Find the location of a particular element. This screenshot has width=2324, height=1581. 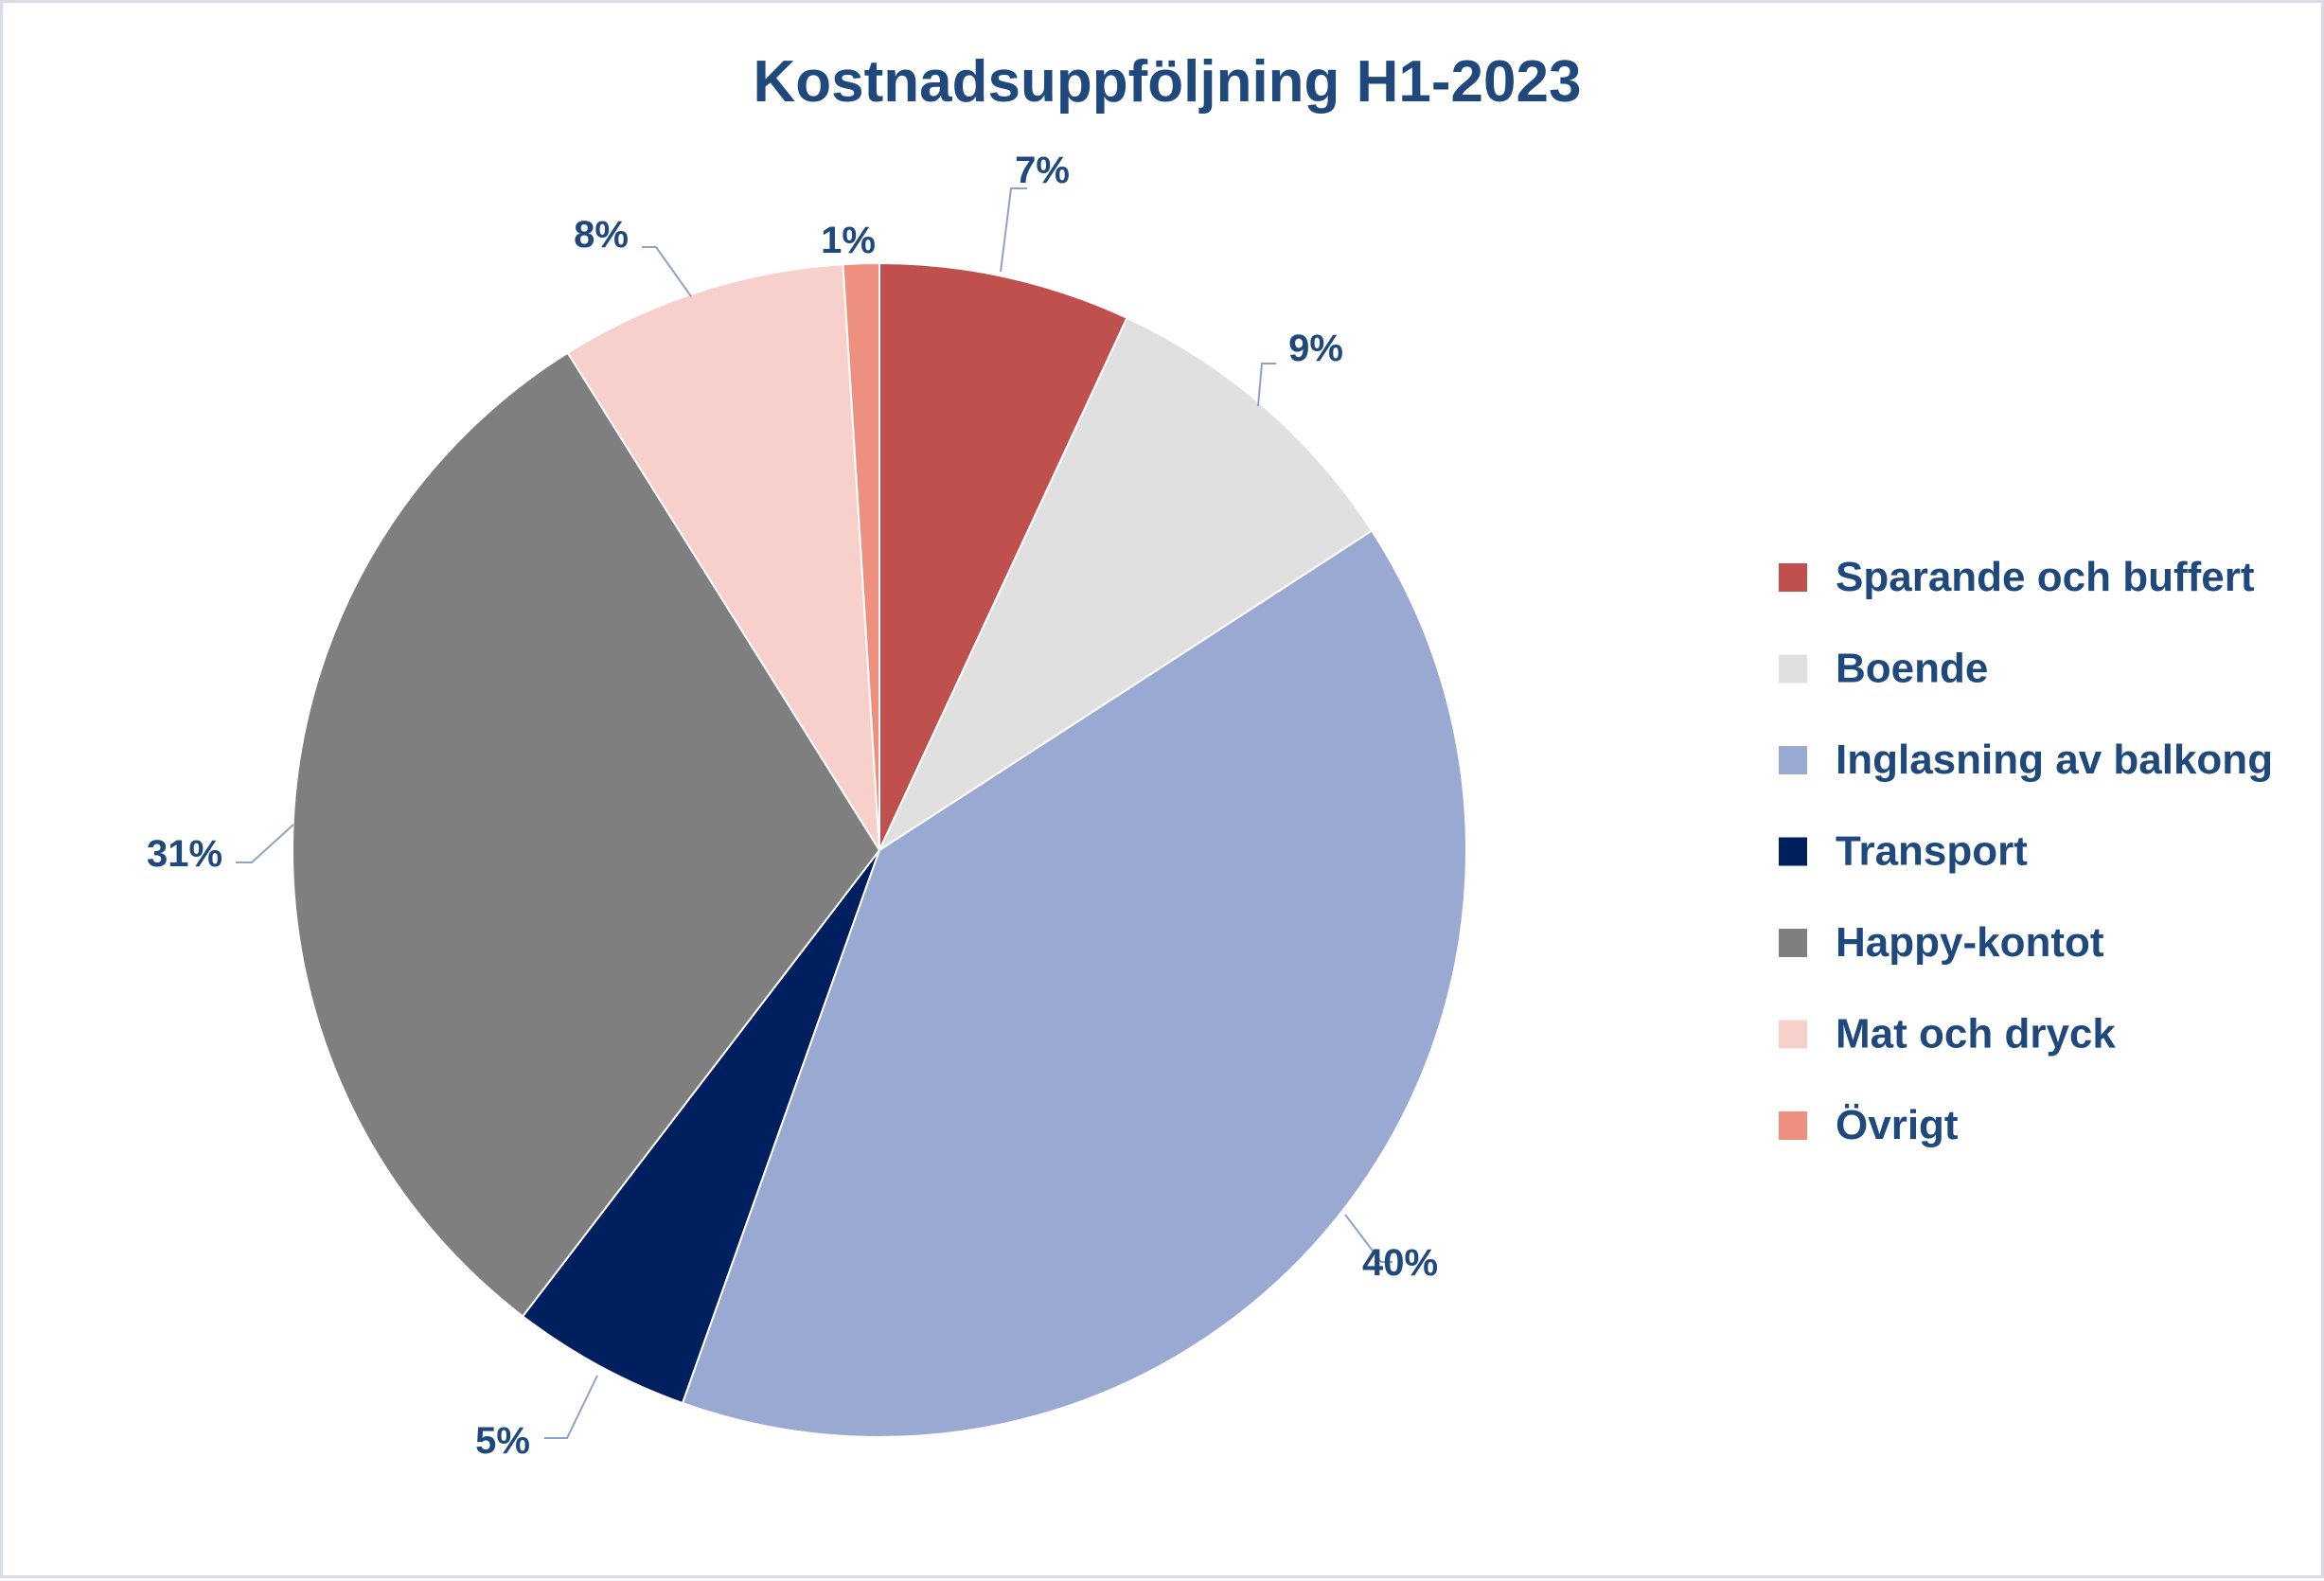

legend-label: Inglasning av balkong is located at coordinates (2055, 760).